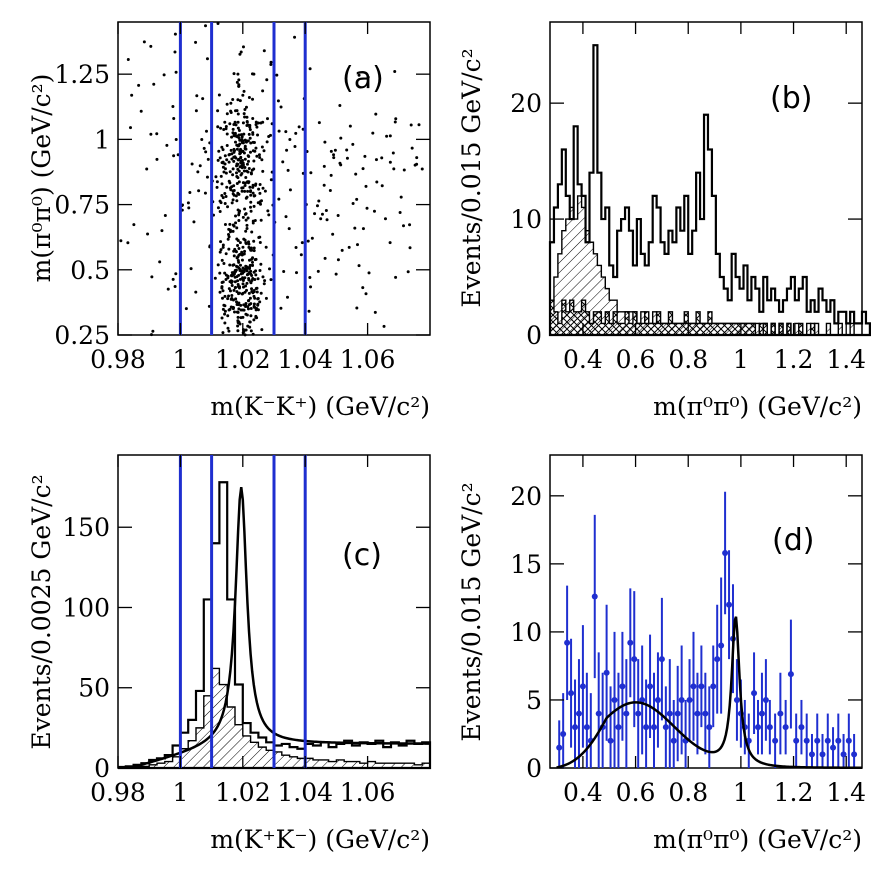 This screenshot has height=889, width=885. What do you see at coordinates (757, 406) in the screenshot?
I see `panel-b-xlabel: m(π⁰π⁰) (GeV/c²)` at bounding box center [757, 406].